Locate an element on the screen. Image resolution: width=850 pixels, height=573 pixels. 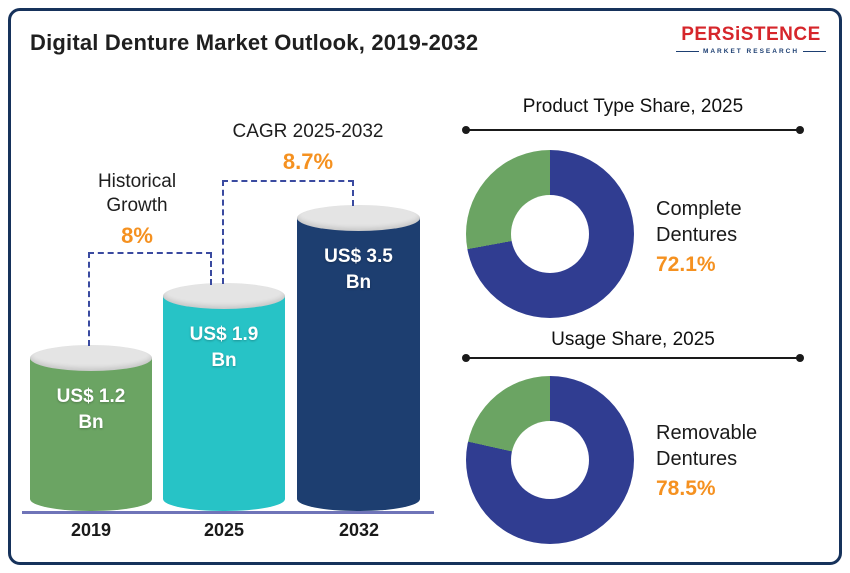
cagr-bracket-right is located at coordinates (353, 193).